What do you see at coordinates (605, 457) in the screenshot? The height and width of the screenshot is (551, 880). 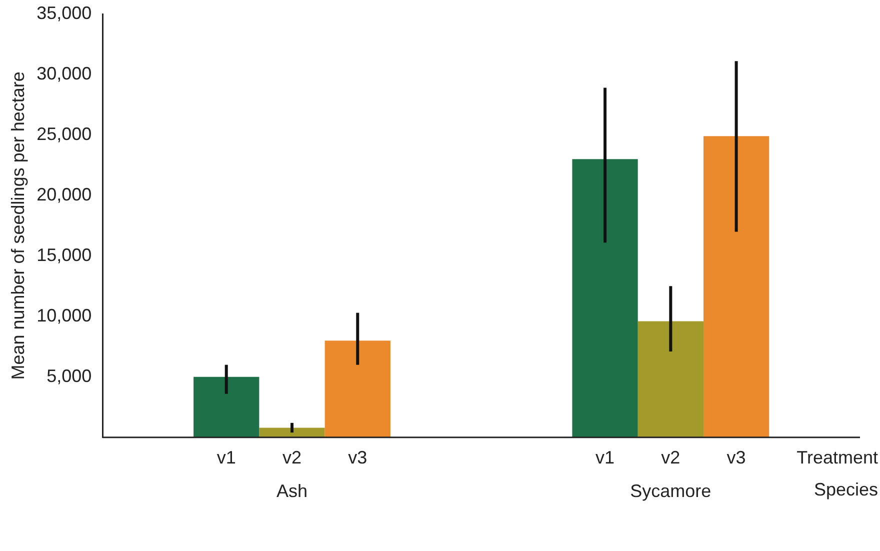 I see `text: v1` at bounding box center [605, 457].